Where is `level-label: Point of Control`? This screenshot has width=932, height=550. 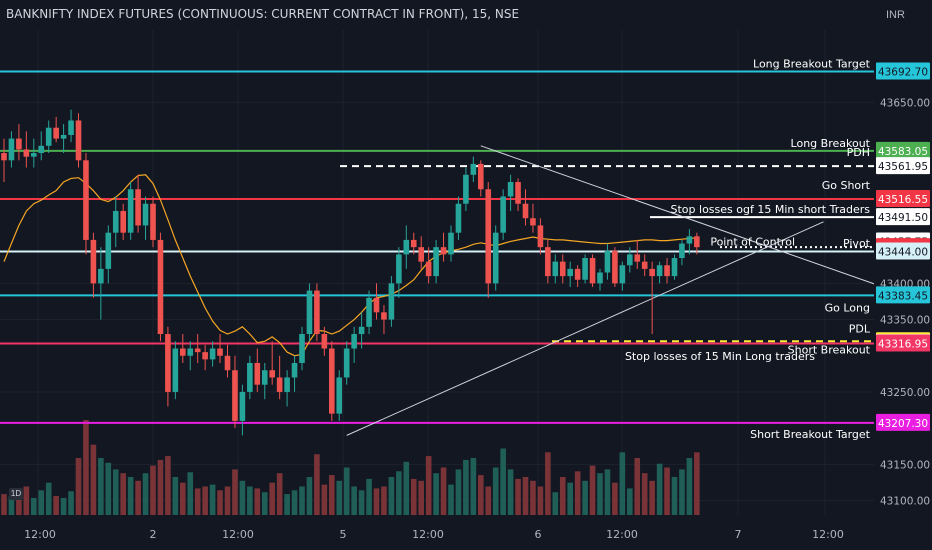 level-label: Point of Control is located at coordinates (752, 242).